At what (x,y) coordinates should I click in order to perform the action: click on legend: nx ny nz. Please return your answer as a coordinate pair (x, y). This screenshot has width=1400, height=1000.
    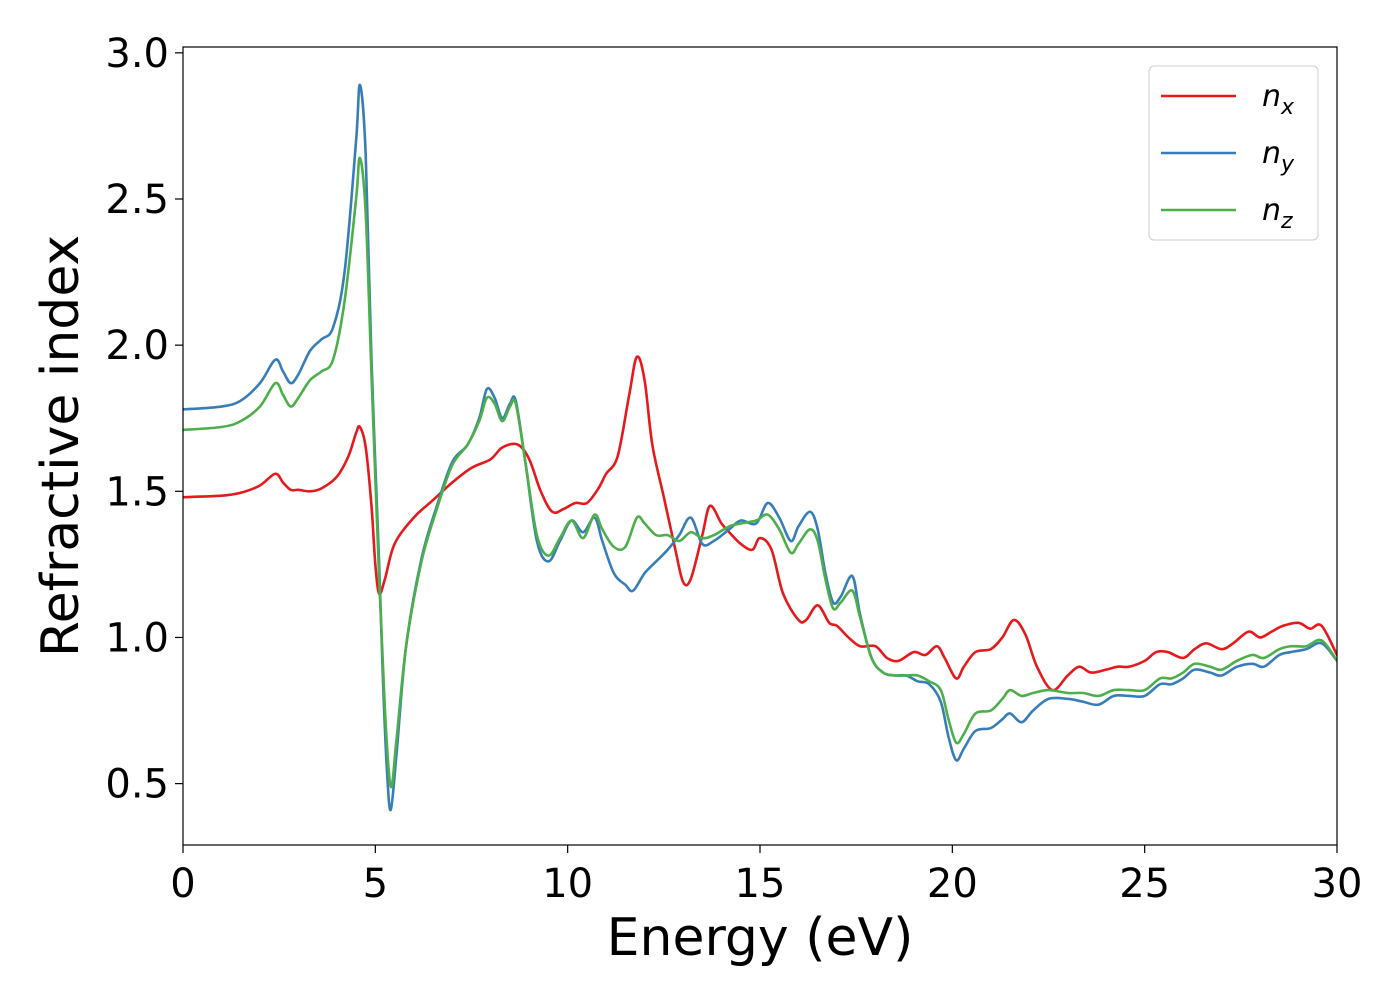
    Looking at the image, I should click on (1233, 153).